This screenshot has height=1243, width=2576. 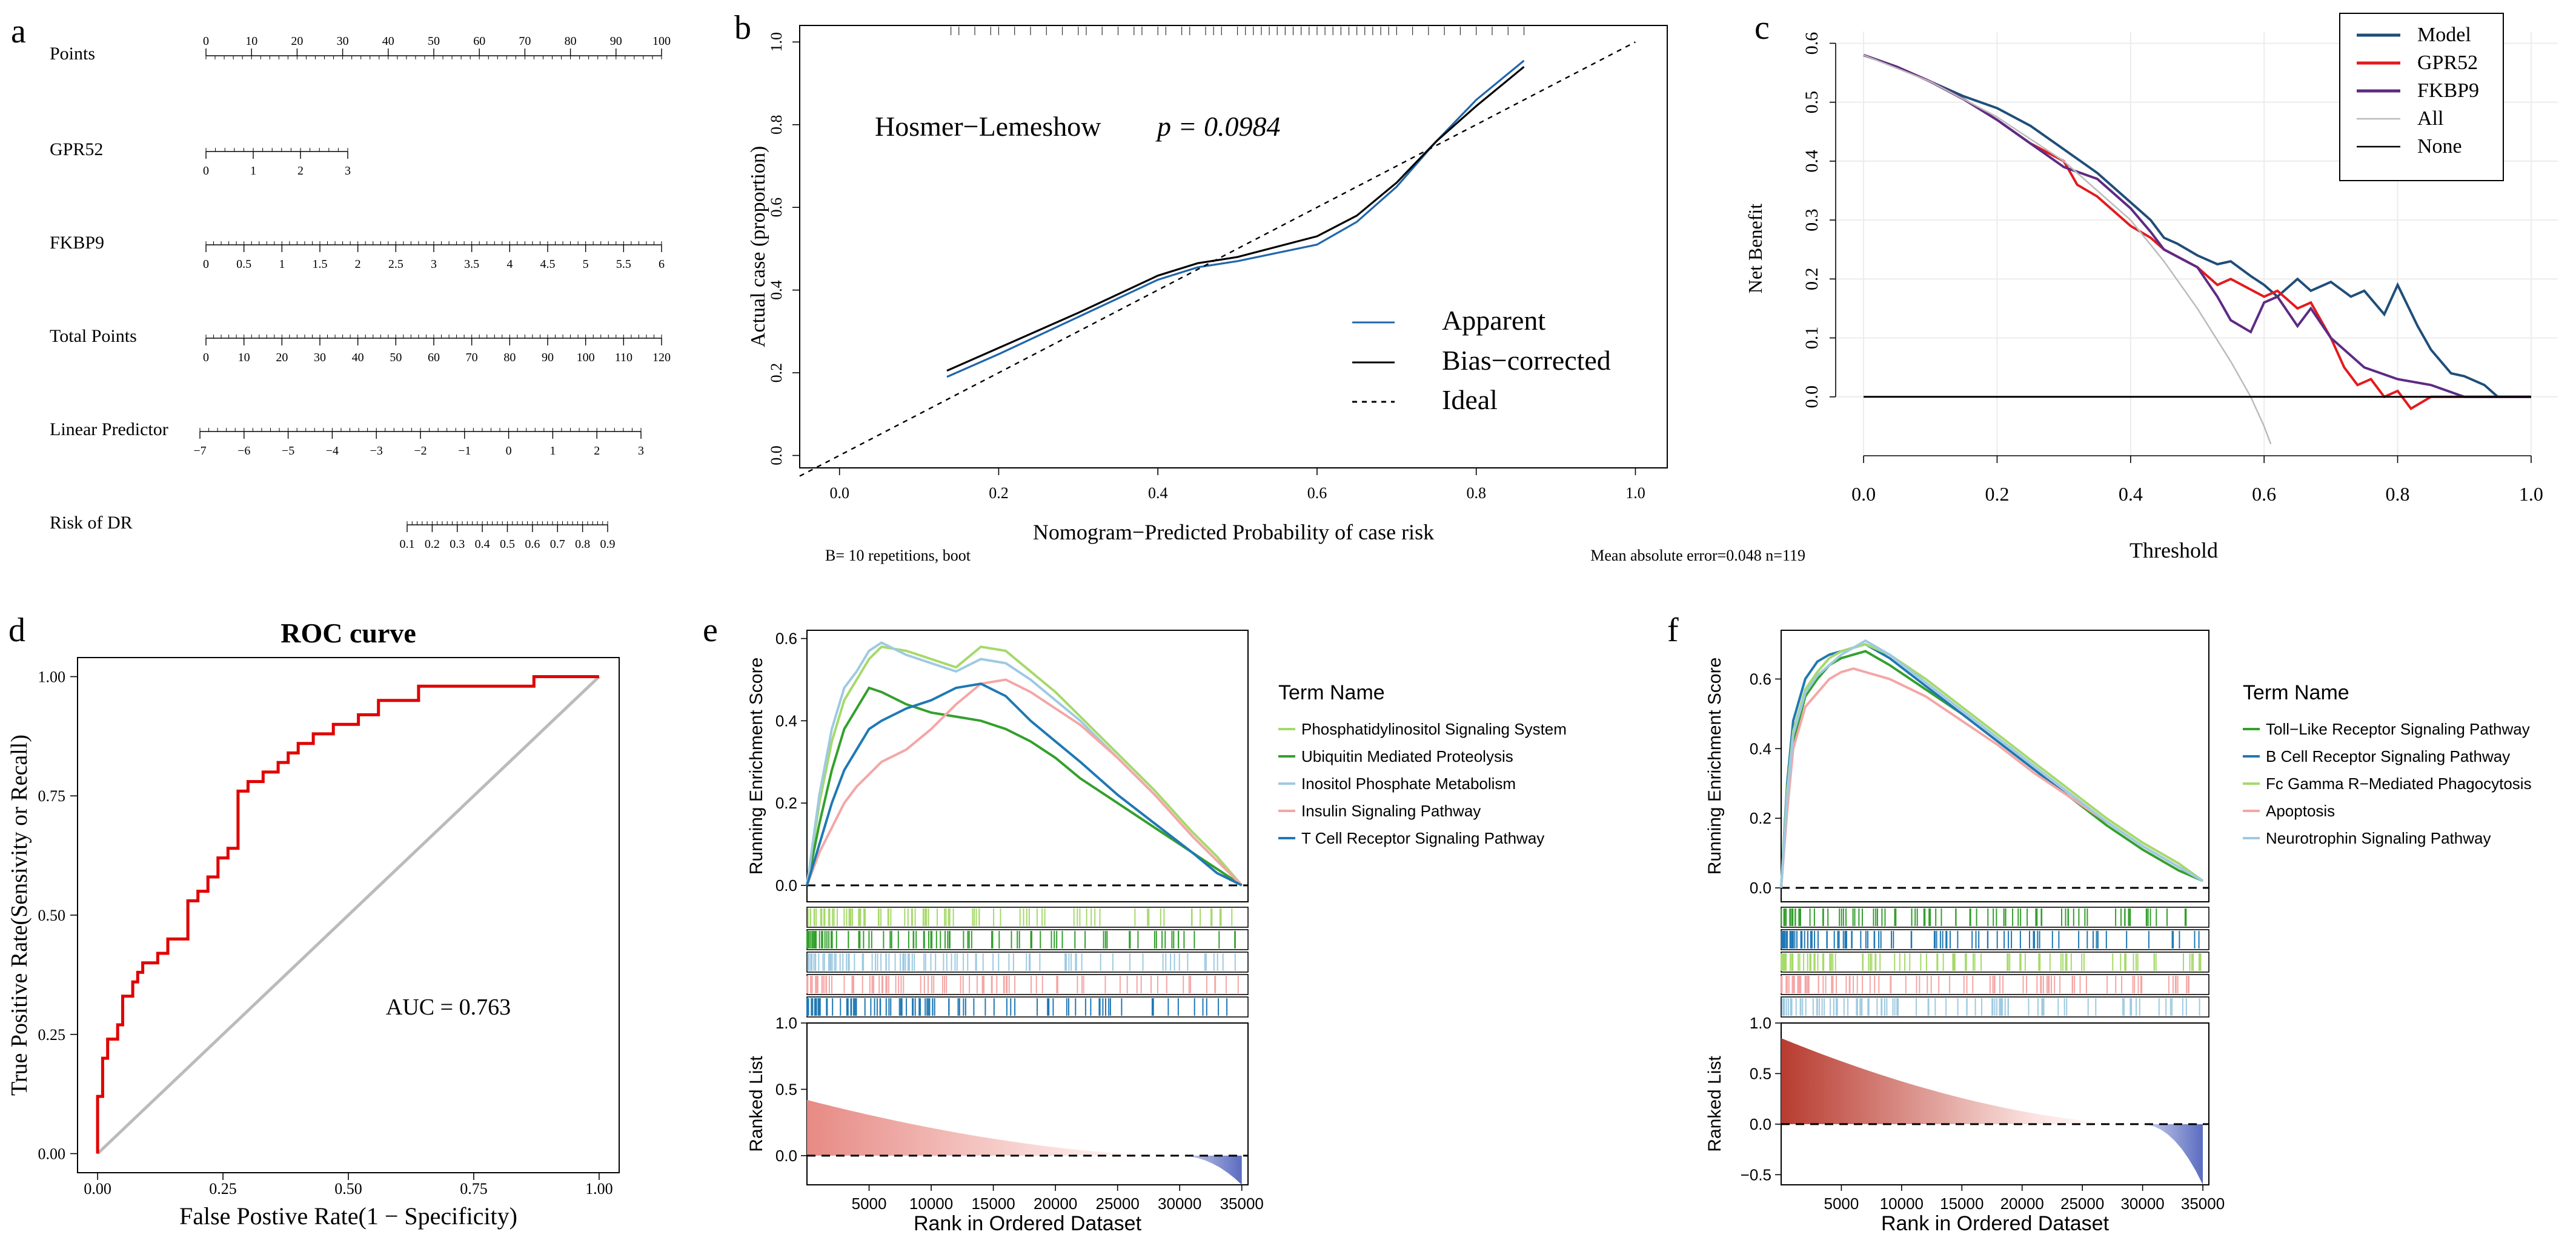 I want to click on nomogram-tick-label: −1, so click(x=464, y=451).